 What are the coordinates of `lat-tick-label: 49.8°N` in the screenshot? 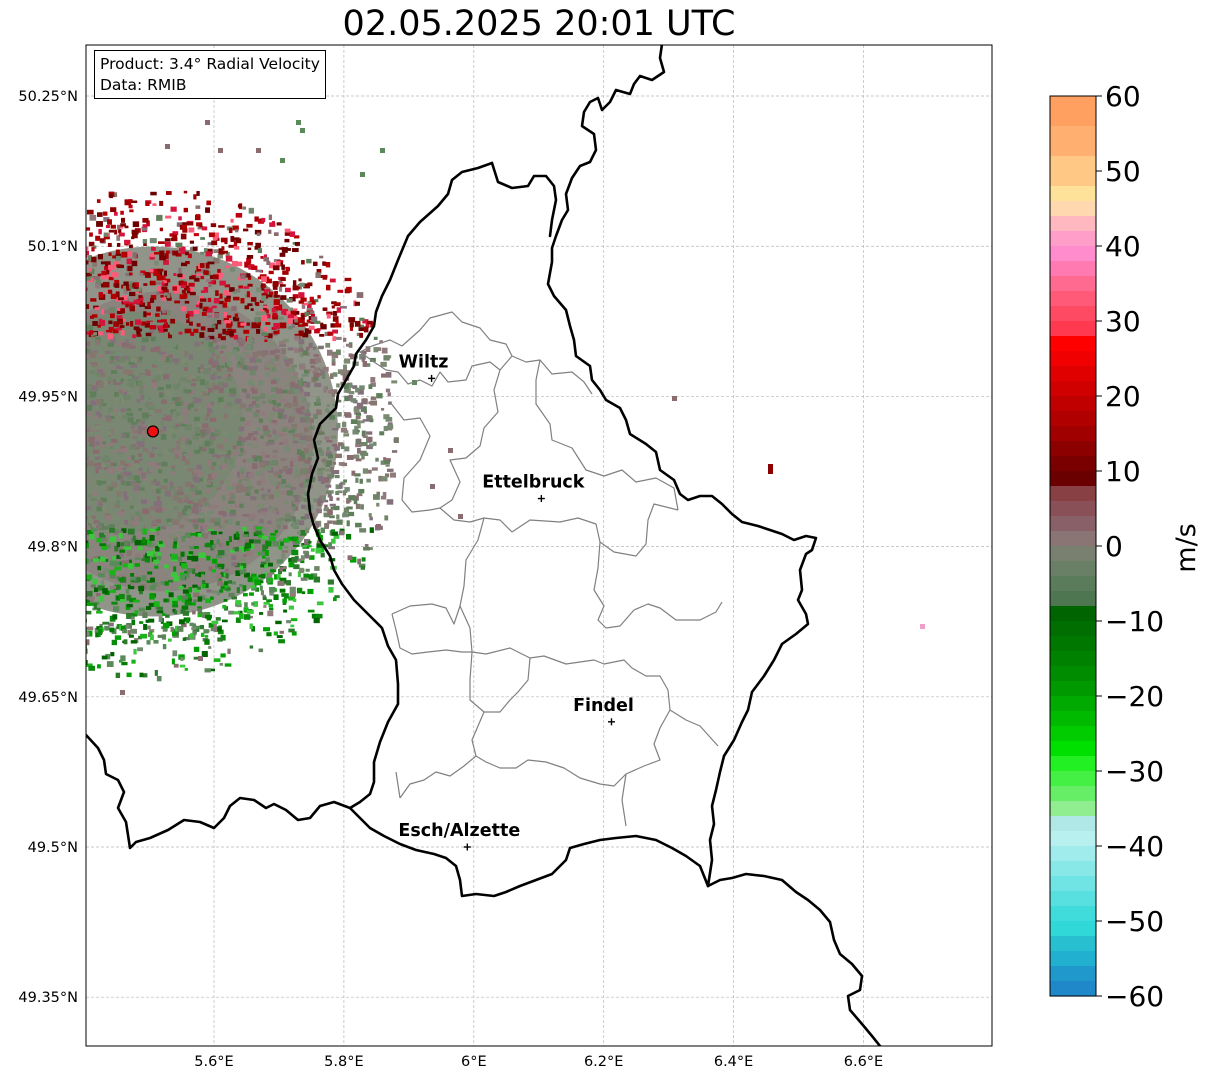 It's located at (53, 548).